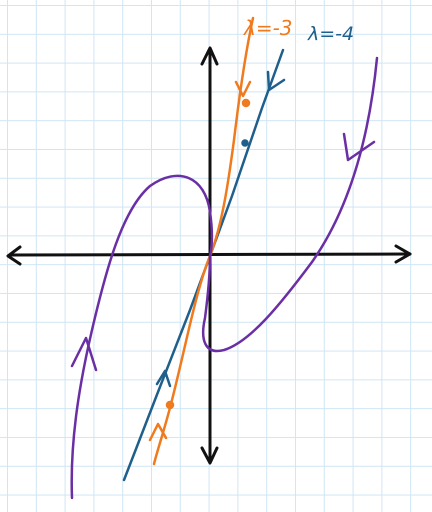  Describe the element at coordinates (170, 405) in the screenshot. I see `orange-point-lower` at that location.